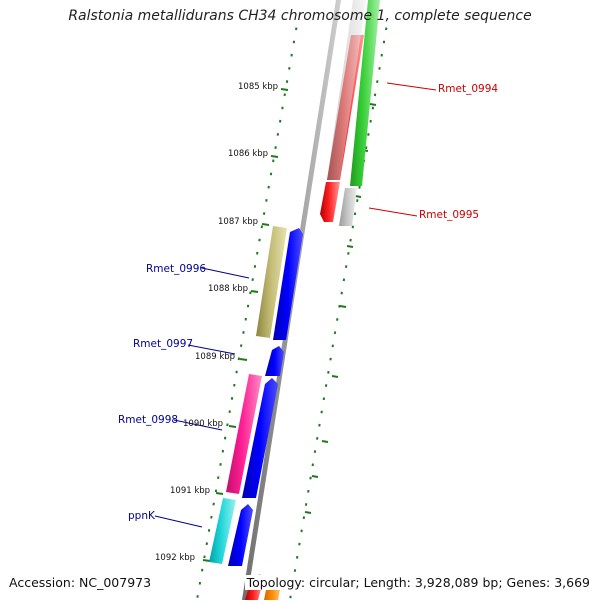 The height and width of the screenshot is (604, 600). I want to click on scale-label-1086: 1086 kbp, so click(248, 154).